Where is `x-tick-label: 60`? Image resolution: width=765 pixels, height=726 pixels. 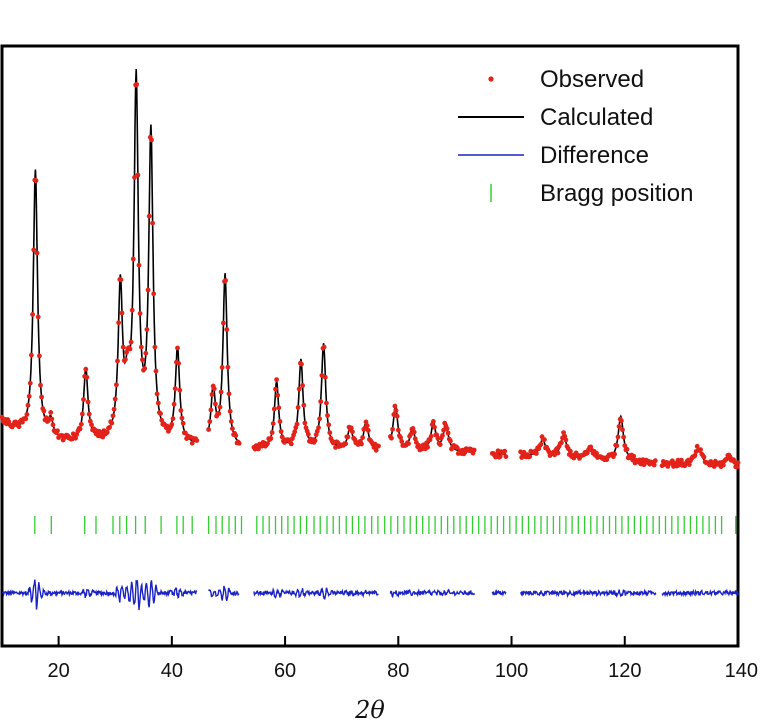
x-tick-label: 60 is located at coordinates (285, 671).